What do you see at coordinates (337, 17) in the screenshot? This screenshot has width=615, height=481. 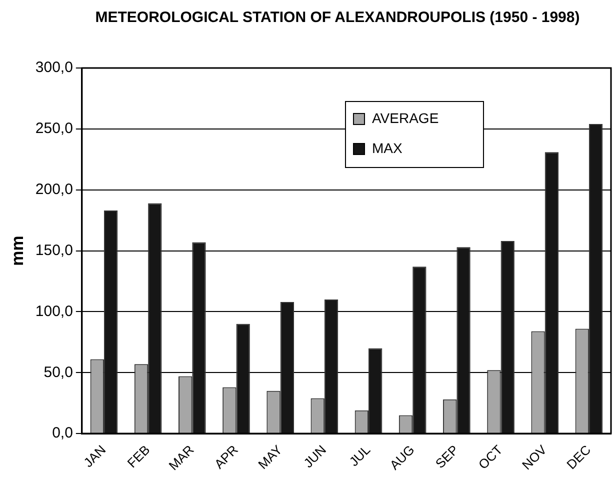 I see `chart-title: METEOROLOGICAL STATION OF ALEXANDROUPOLIS (1950 - 1998)` at bounding box center [337, 17].